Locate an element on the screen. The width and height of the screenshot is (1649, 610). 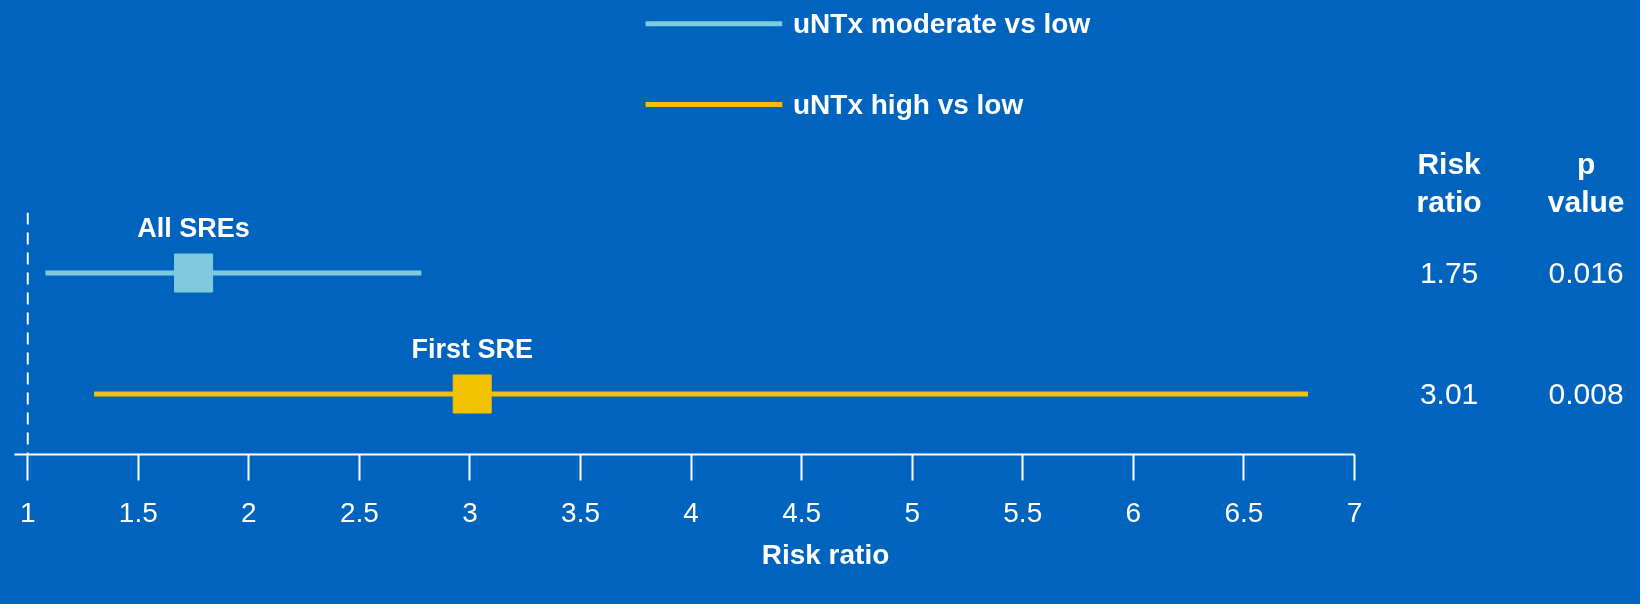
y-tick-label: First SRE is located at coordinates (472, 348).